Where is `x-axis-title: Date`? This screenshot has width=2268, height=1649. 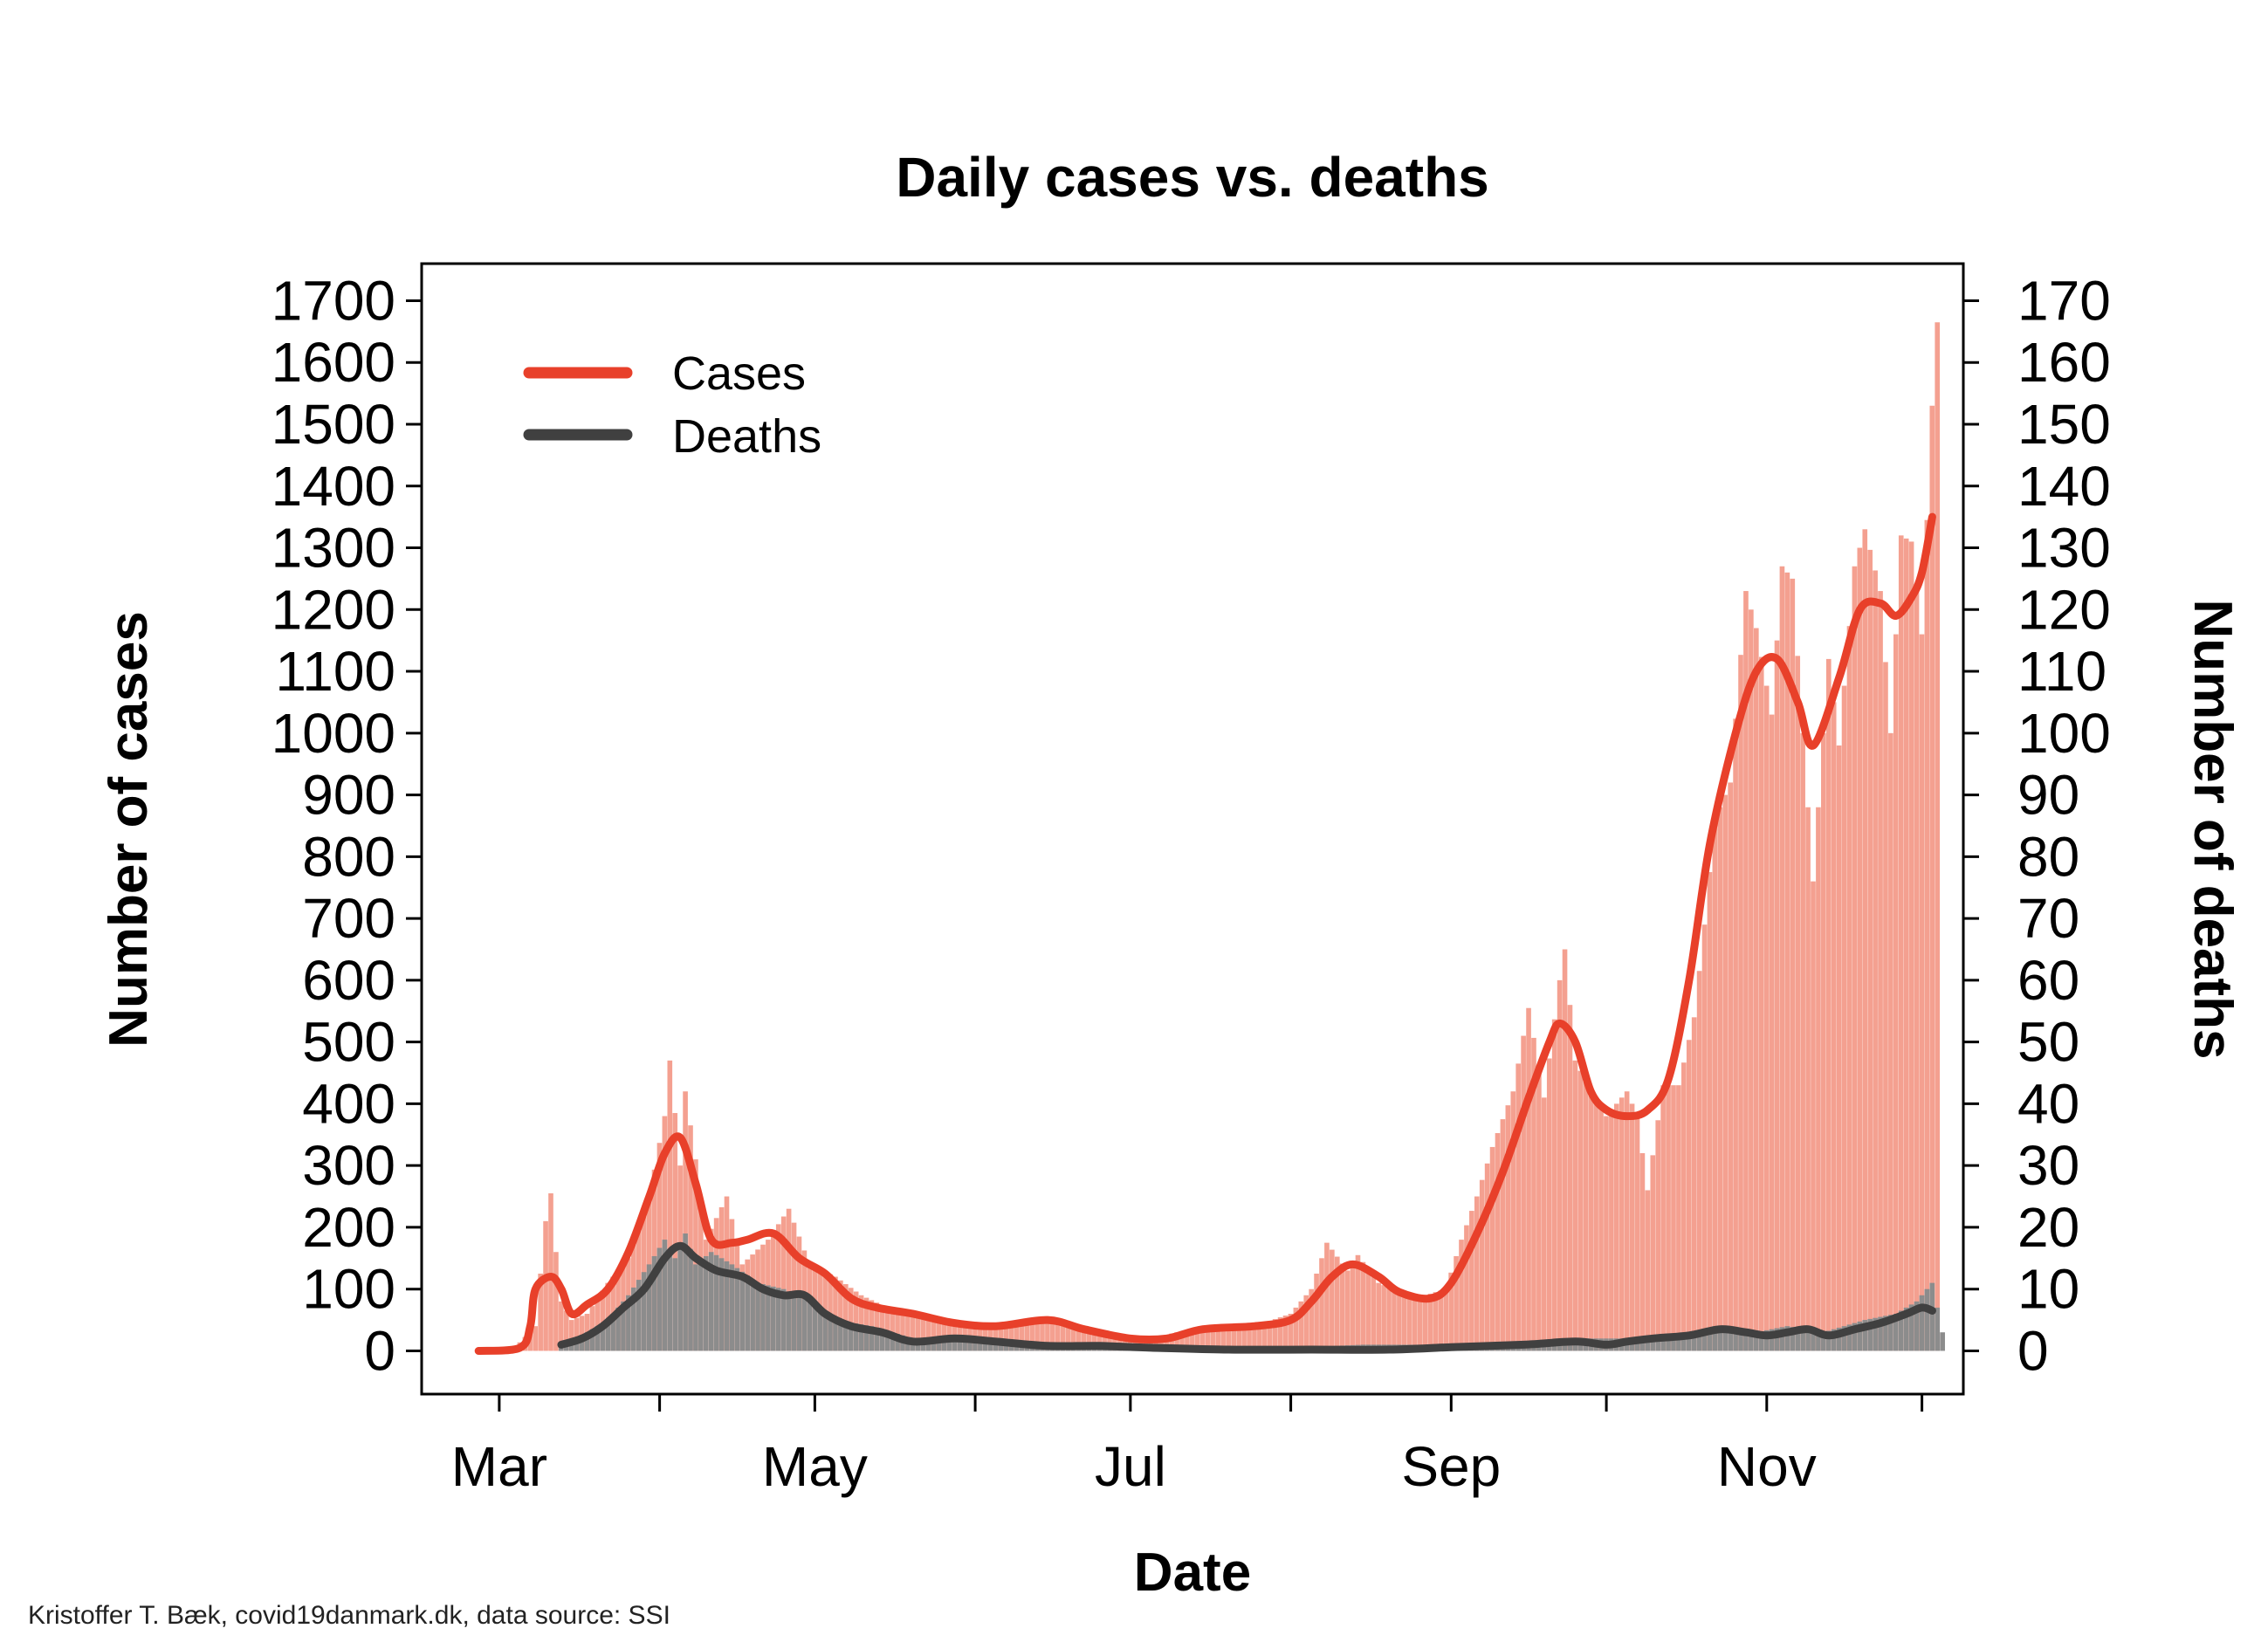 x-axis-title: Date is located at coordinates (1192, 1573).